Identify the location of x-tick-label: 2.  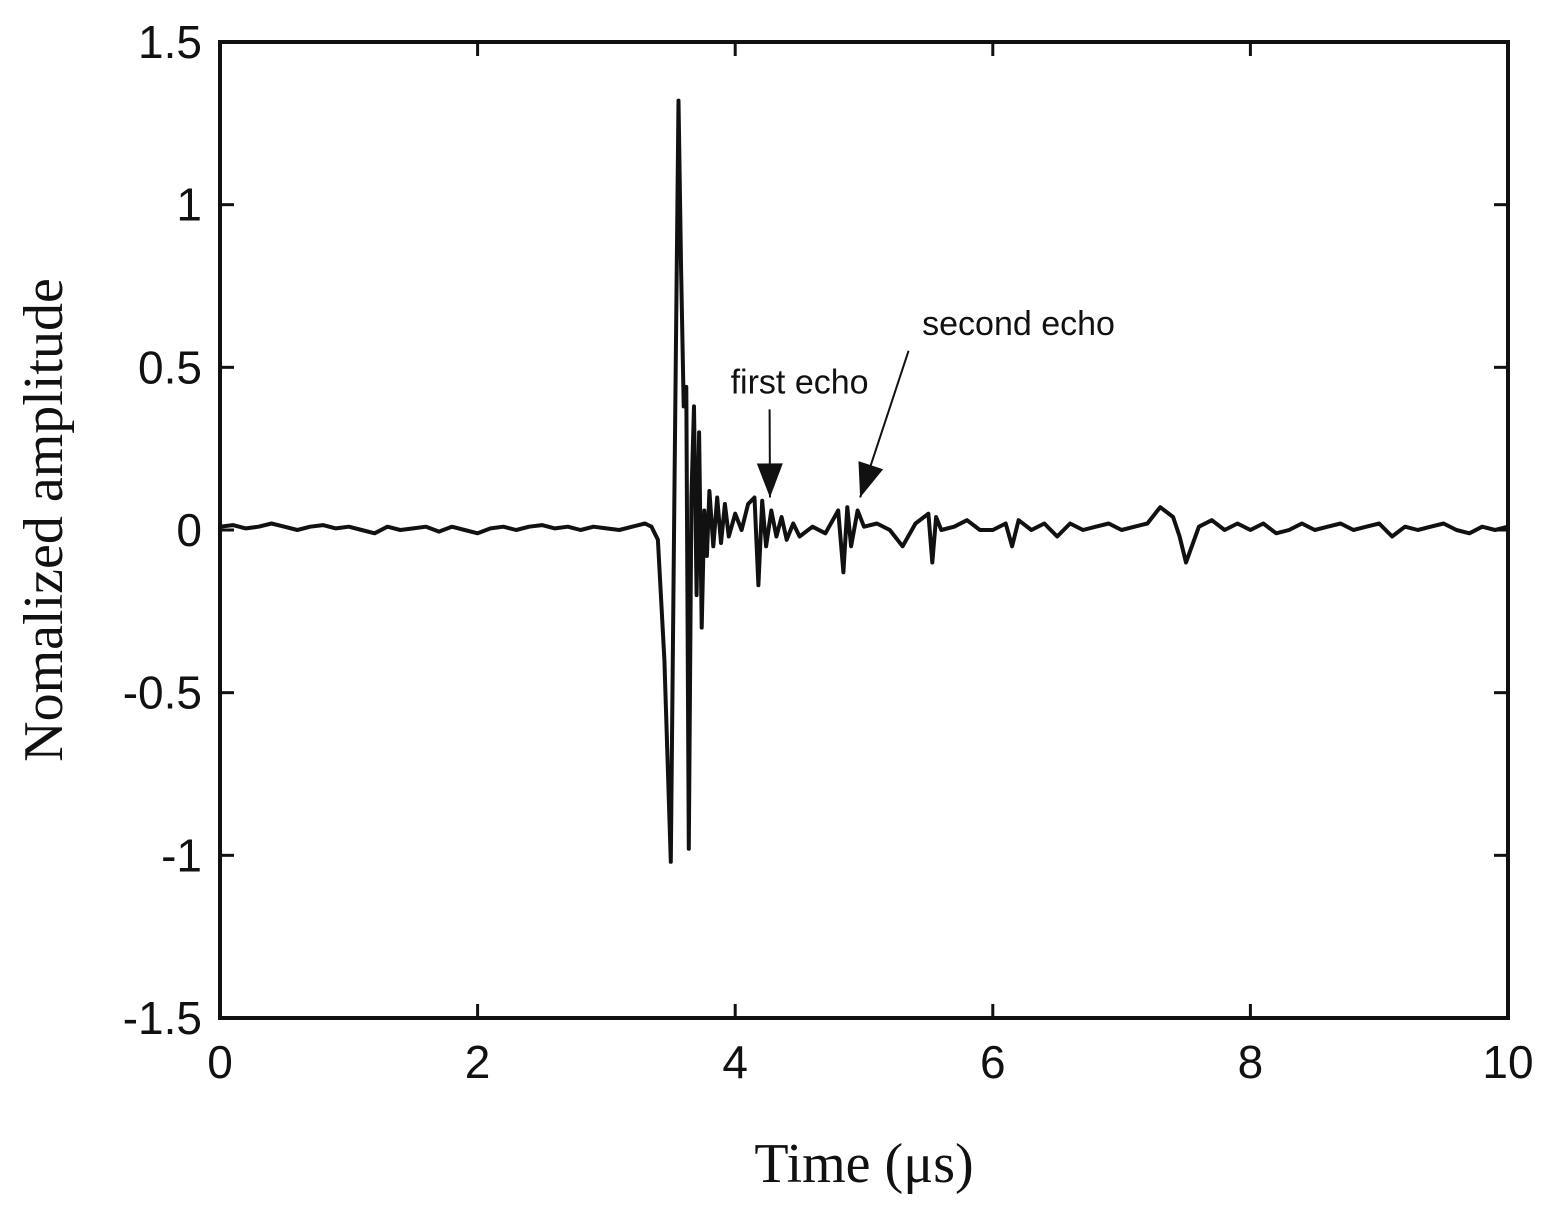
(478, 1062).